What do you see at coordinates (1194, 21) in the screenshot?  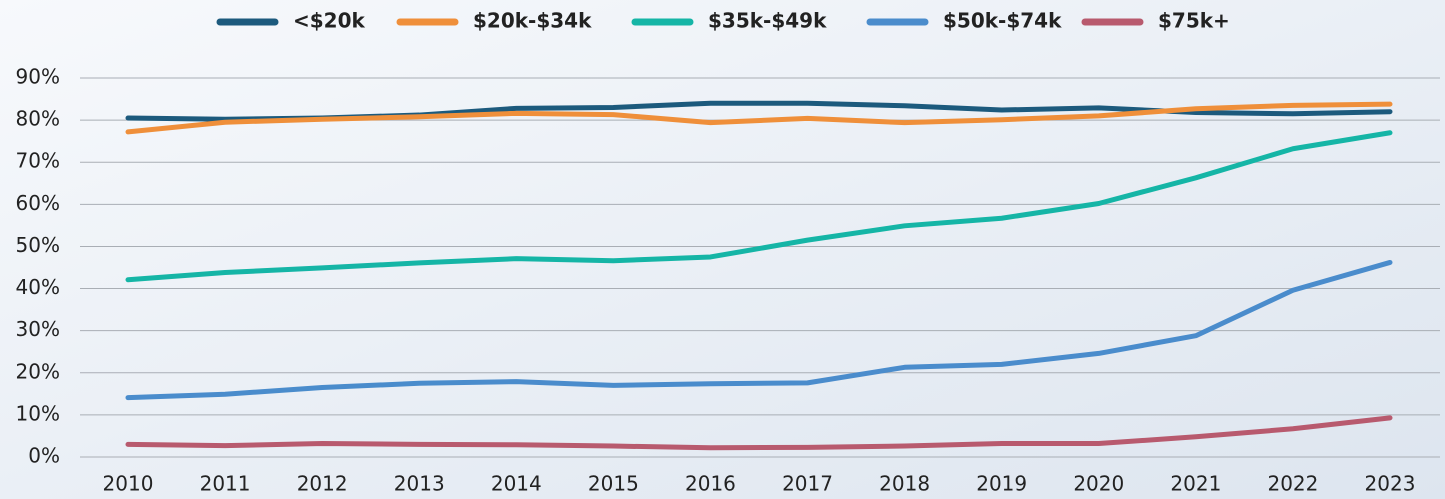 I see `legend-label: $75k+` at bounding box center [1194, 21].